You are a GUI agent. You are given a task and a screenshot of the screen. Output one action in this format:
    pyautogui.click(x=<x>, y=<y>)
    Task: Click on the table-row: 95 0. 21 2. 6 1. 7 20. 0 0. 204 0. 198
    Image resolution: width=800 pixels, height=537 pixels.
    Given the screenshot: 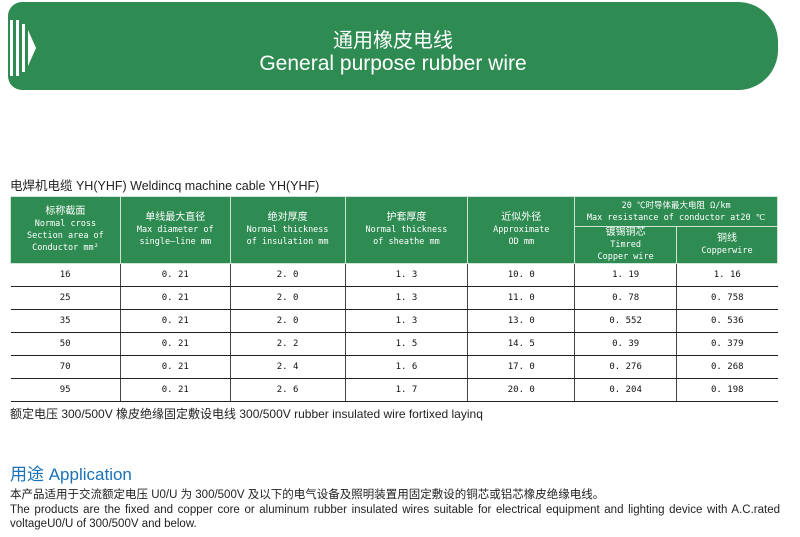 What is the action you would take?
    pyautogui.click(x=394, y=390)
    